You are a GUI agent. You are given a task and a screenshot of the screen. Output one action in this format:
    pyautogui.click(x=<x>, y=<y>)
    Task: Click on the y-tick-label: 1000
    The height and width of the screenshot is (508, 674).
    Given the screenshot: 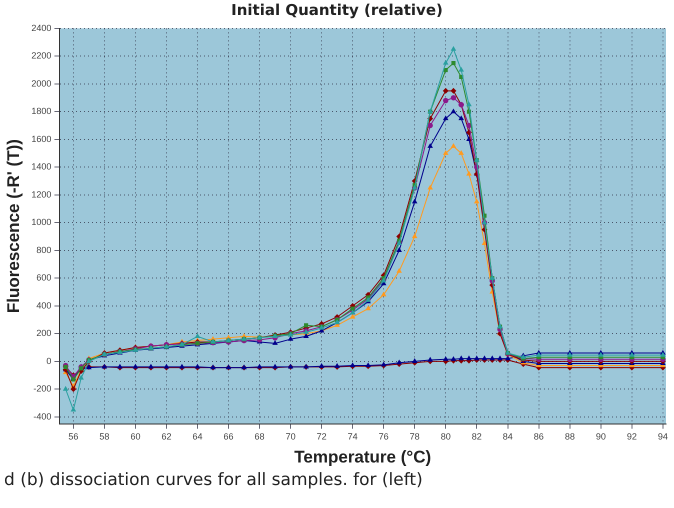 What is the action you would take?
    pyautogui.click(x=41, y=222)
    